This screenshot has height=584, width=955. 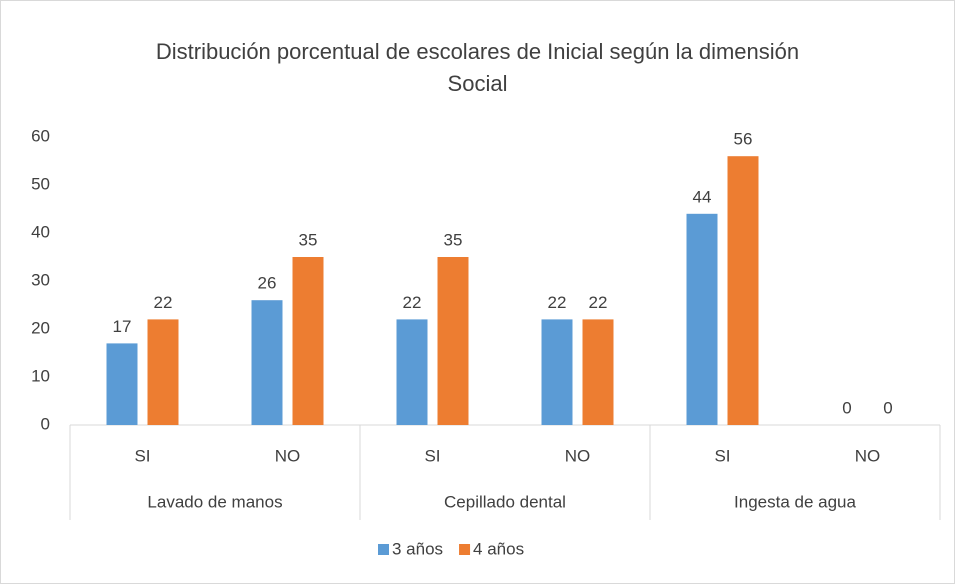 I want to click on y-tick-label: 60, so click(x=40, y=135).